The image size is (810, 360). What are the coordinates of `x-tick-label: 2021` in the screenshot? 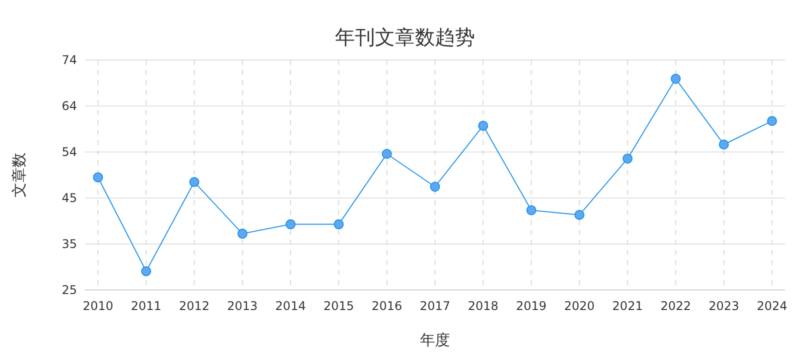 It's located at (627, 306).